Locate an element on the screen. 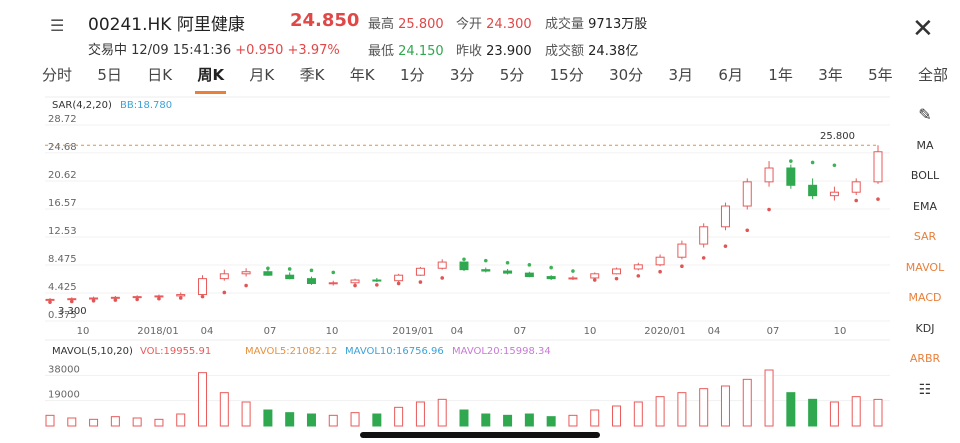 The width and height of the screenshot is (960, 443). indicator-name: MAVOL(5,10,20) is located at coordinates (92, 351).